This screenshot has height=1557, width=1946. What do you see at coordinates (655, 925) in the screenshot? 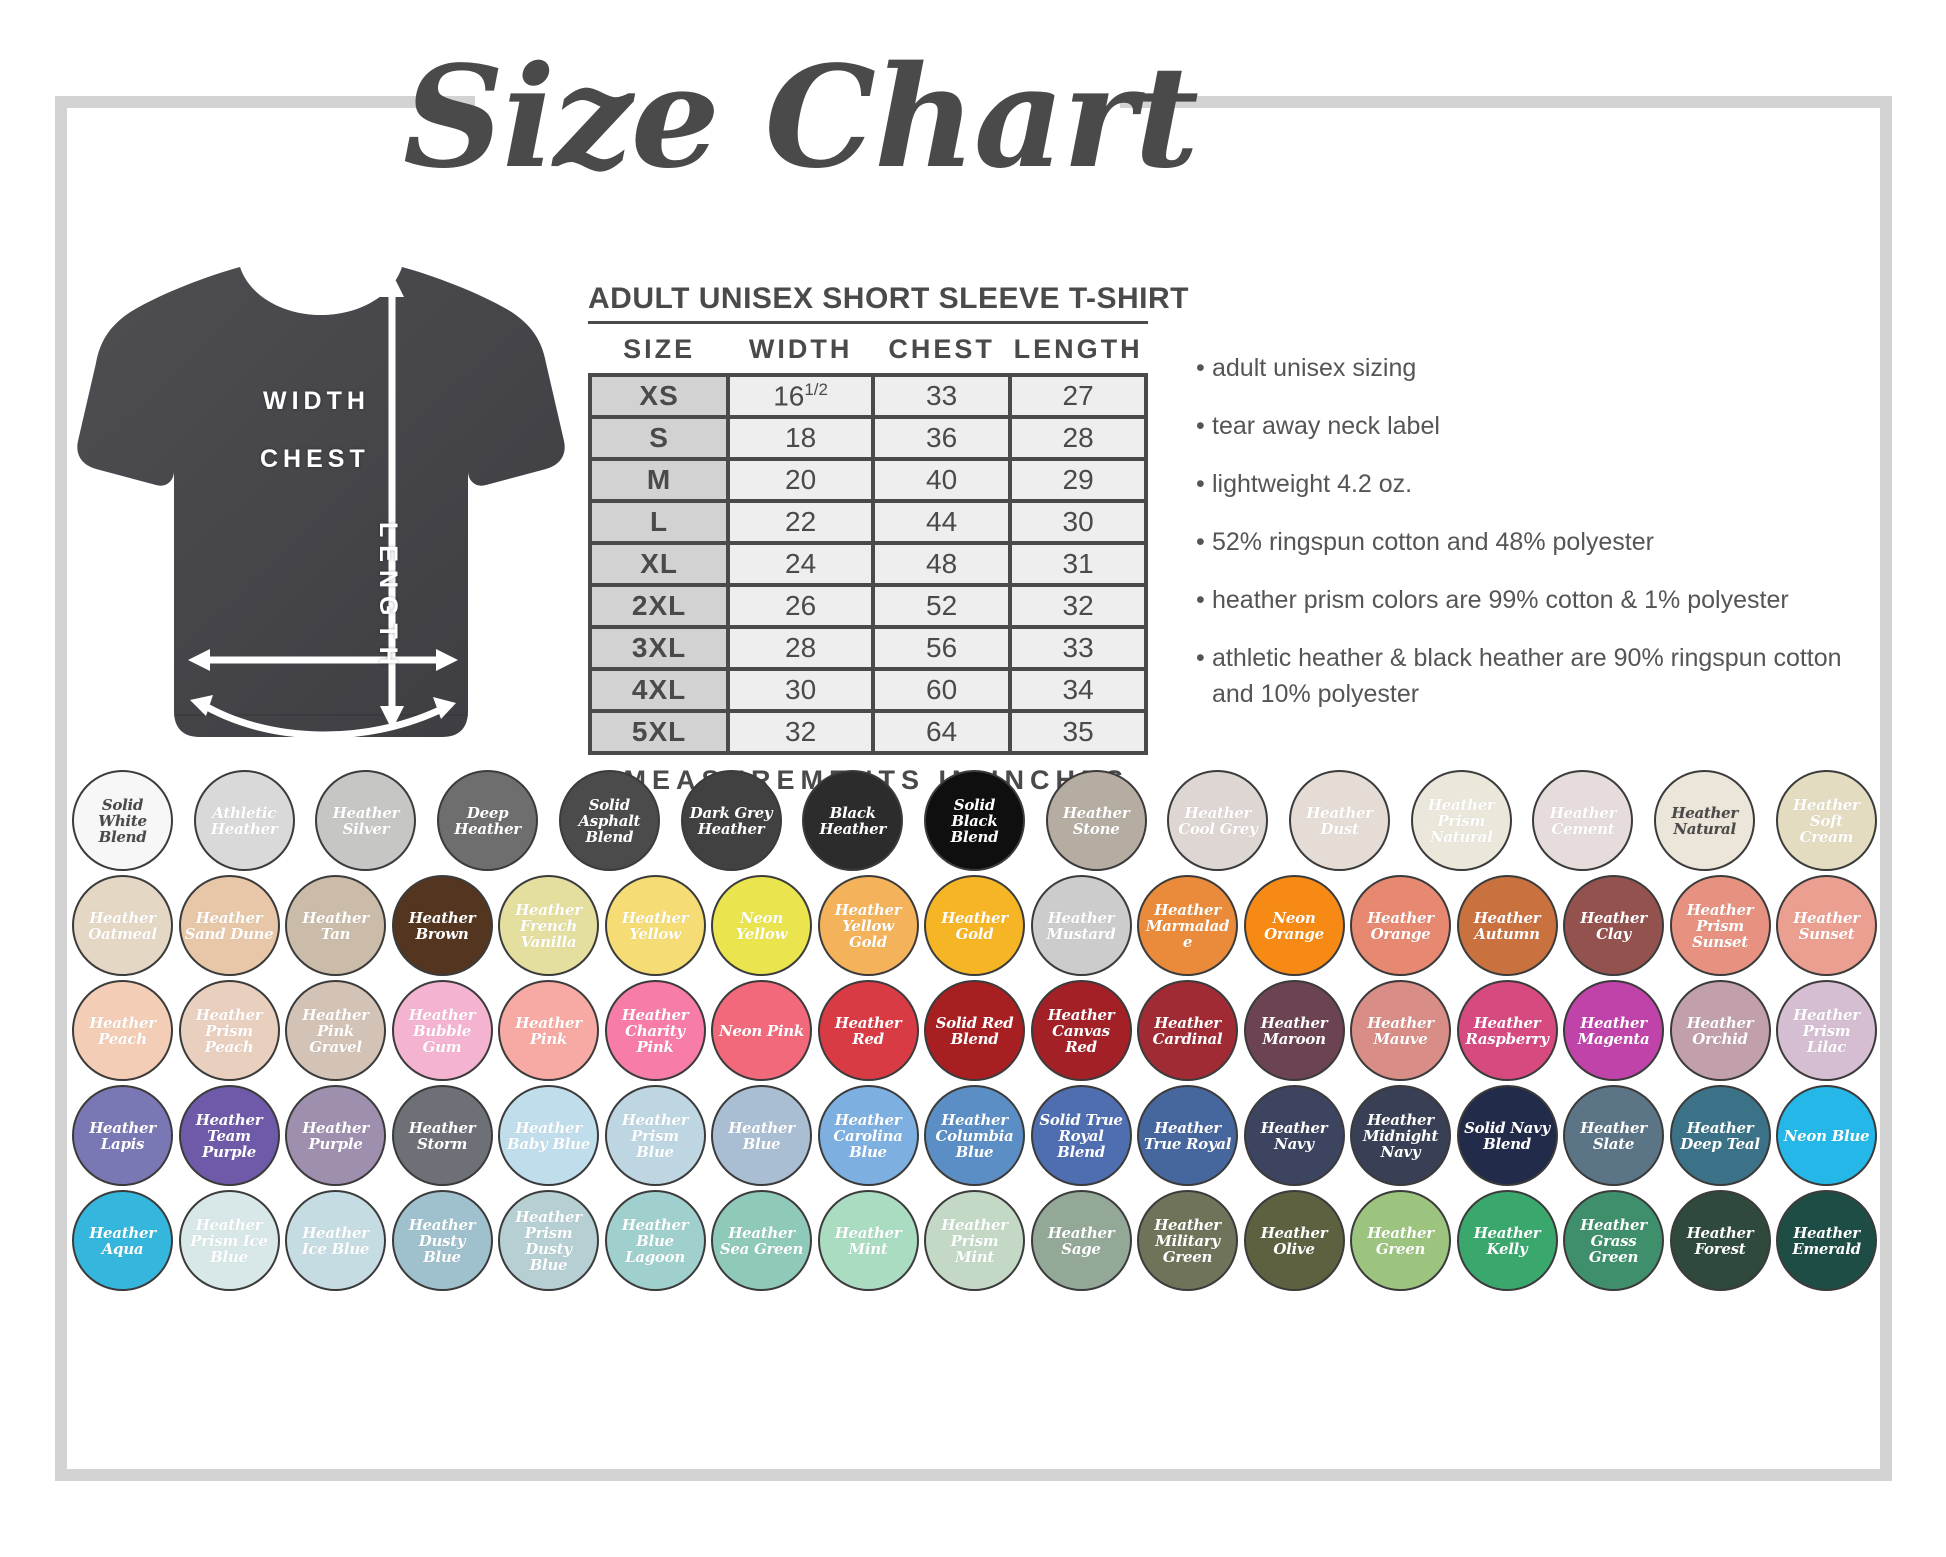
I see `color-swatch: Heather Yellow` at bounding box center [655, 925].